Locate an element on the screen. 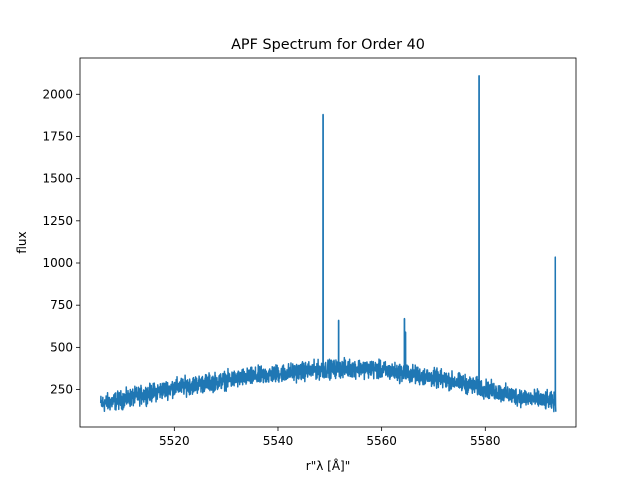 This screenshot has width=640, height=480. y-tick-label: 750 is located at coordinates (61, 305).